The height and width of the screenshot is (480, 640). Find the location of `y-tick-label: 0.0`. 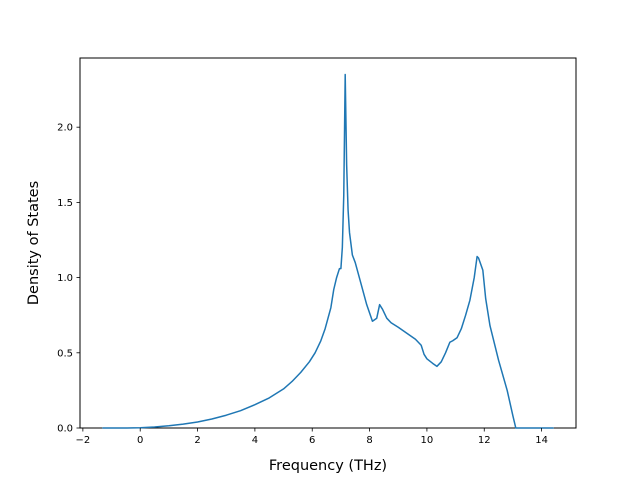

y-tick-label: 0.0 is located at coordinates (65, 429).